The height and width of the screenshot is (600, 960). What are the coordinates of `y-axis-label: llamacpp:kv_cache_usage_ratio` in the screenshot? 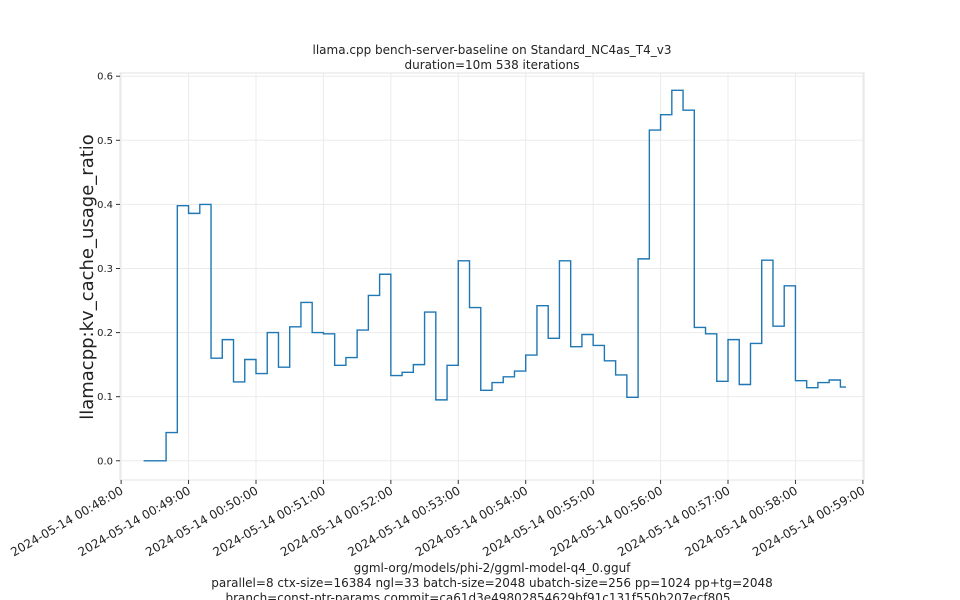 It's located at (87, 277).